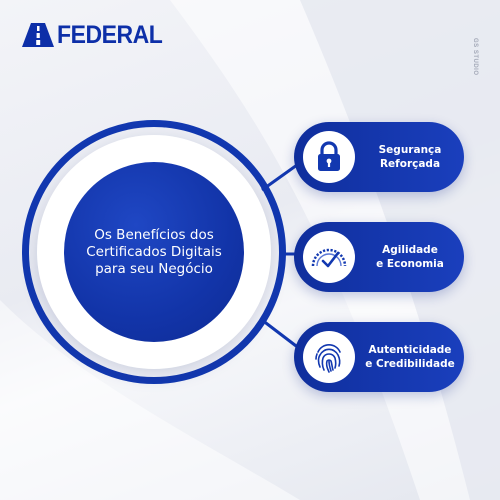 Image resolution: width=500 pixels, height=500 pixels. I want to click on benefit-label: Autenticidade e Credibilidade, so click(410, 357).